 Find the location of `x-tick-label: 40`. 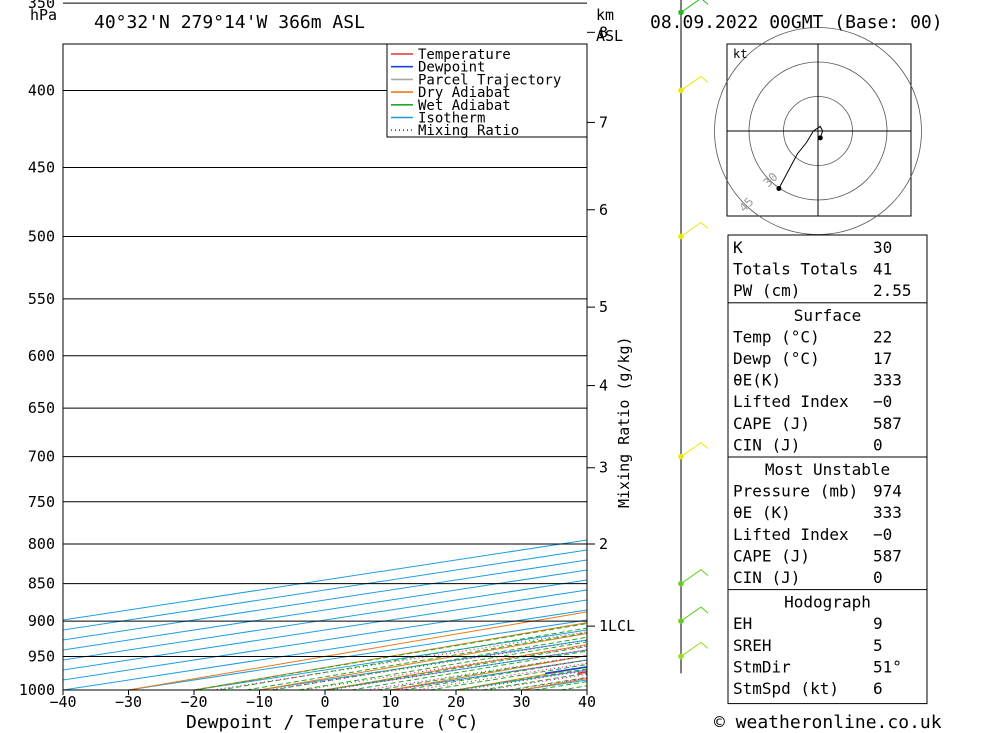

x-tick-label: 40 is located at coordinates (587, 702).